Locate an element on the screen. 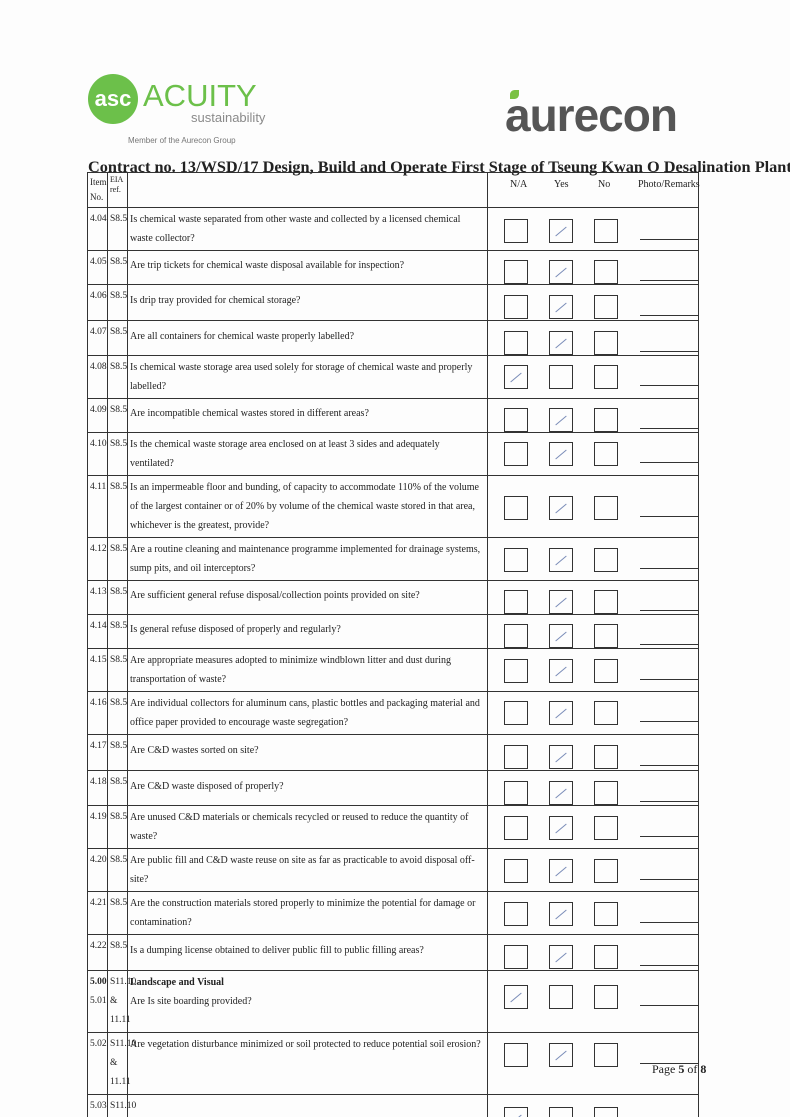 The image size is (790, 1117). na-header: N/A is located at coordinates (519, 184).